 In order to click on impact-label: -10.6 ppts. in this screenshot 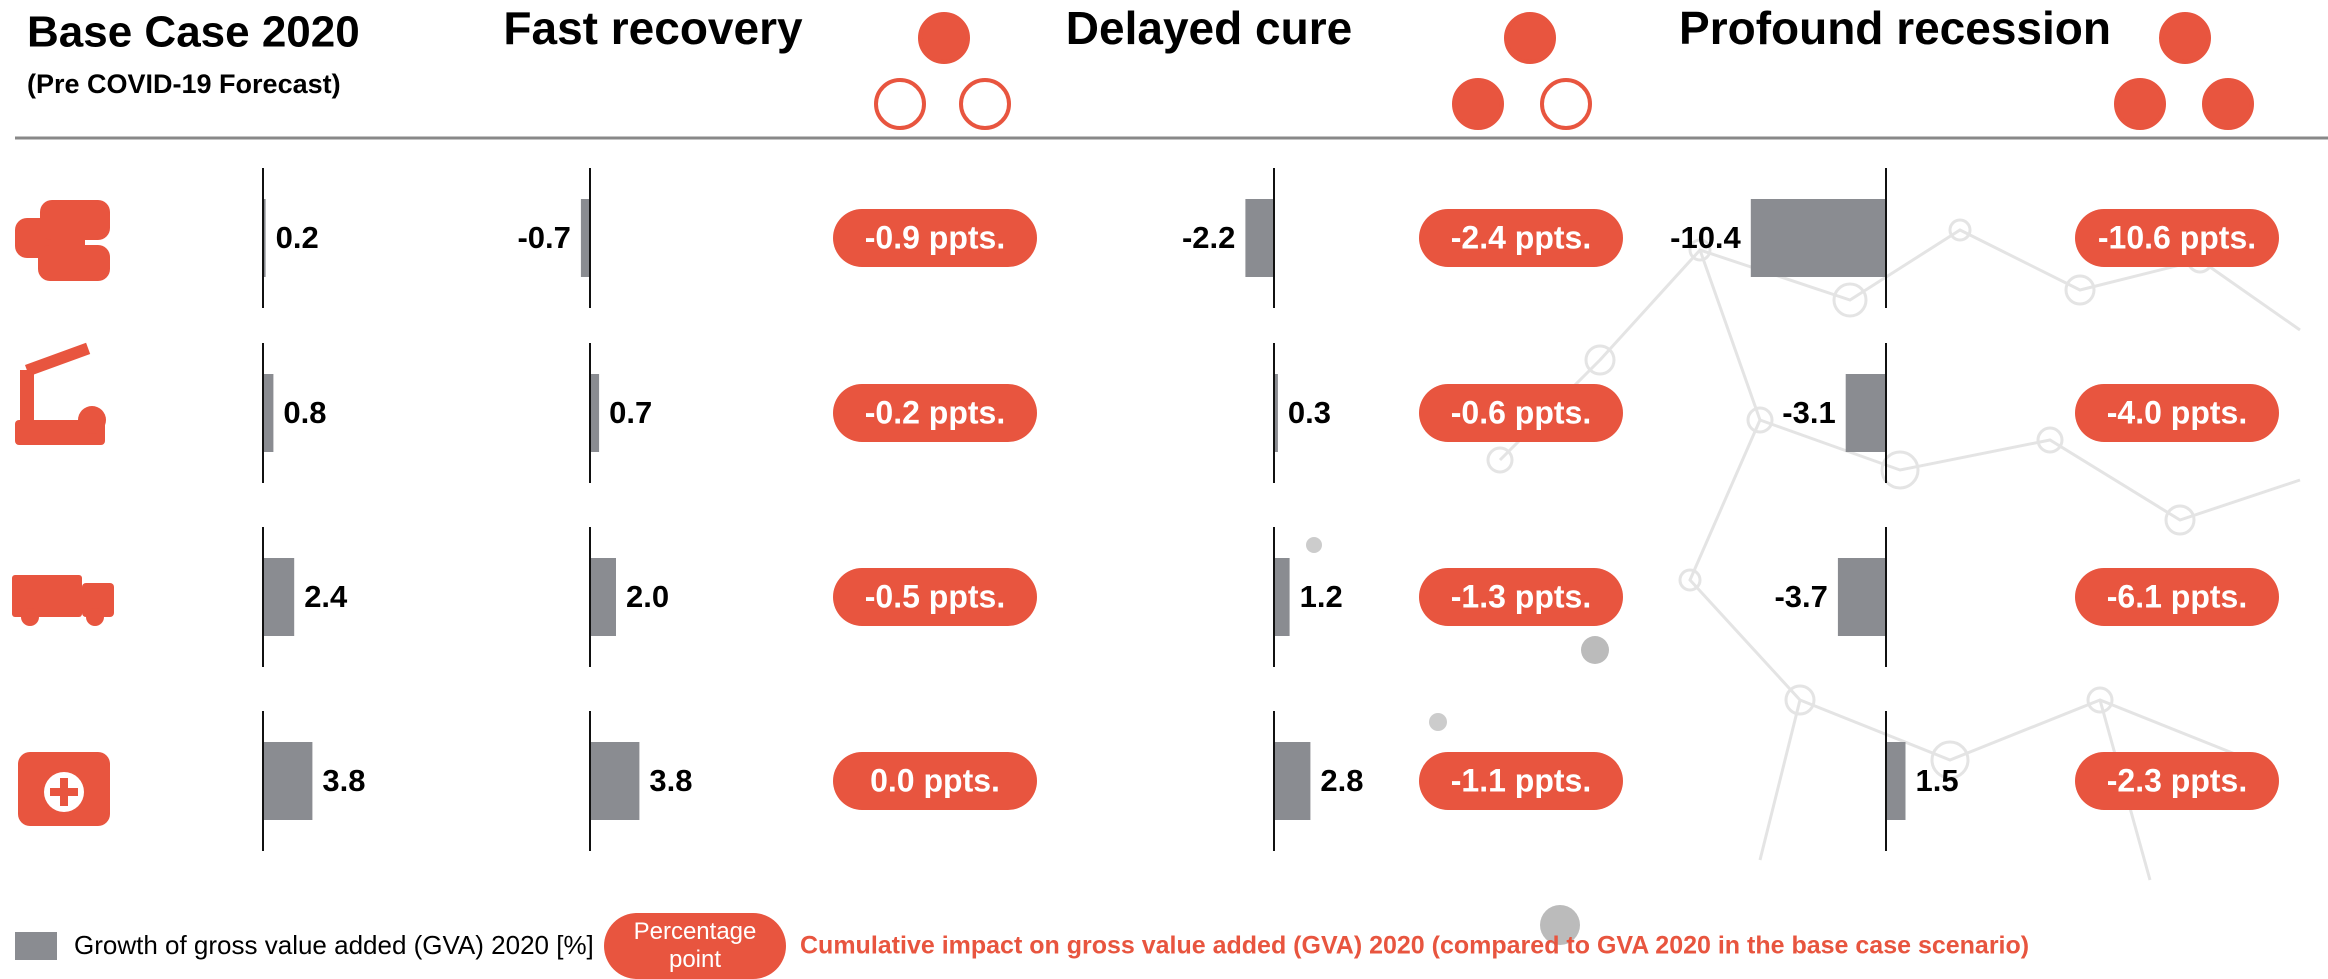, I will do `click(2177, 237)`.